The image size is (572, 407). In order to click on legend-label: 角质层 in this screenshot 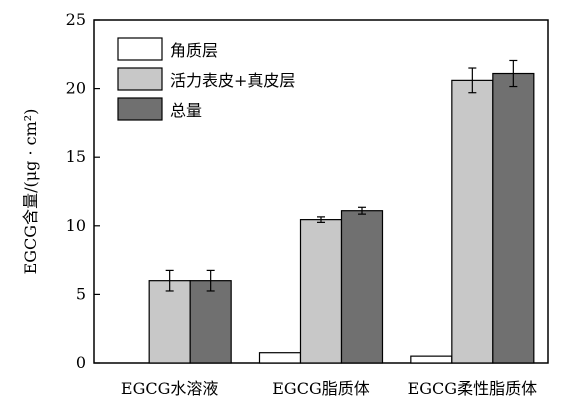, I will do `click(194, 50)`.